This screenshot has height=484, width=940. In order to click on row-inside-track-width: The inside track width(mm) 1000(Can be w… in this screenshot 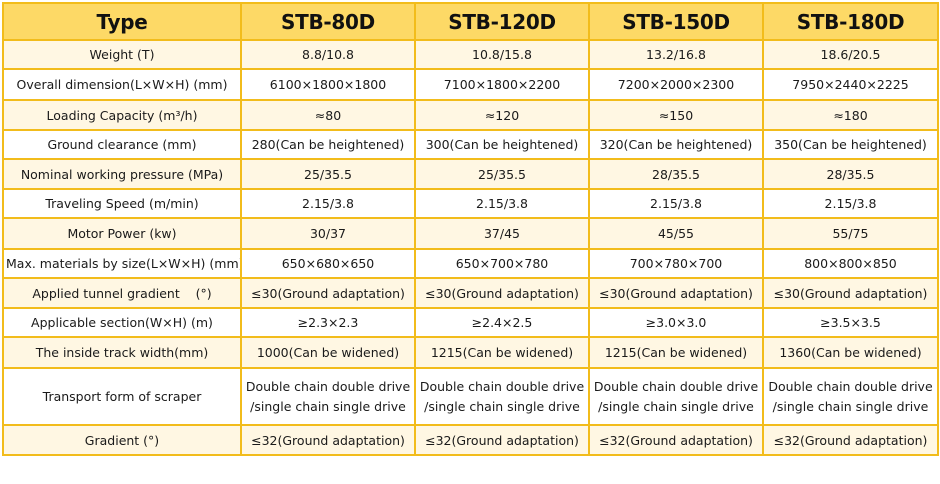, I will do `click(470, 352)`.